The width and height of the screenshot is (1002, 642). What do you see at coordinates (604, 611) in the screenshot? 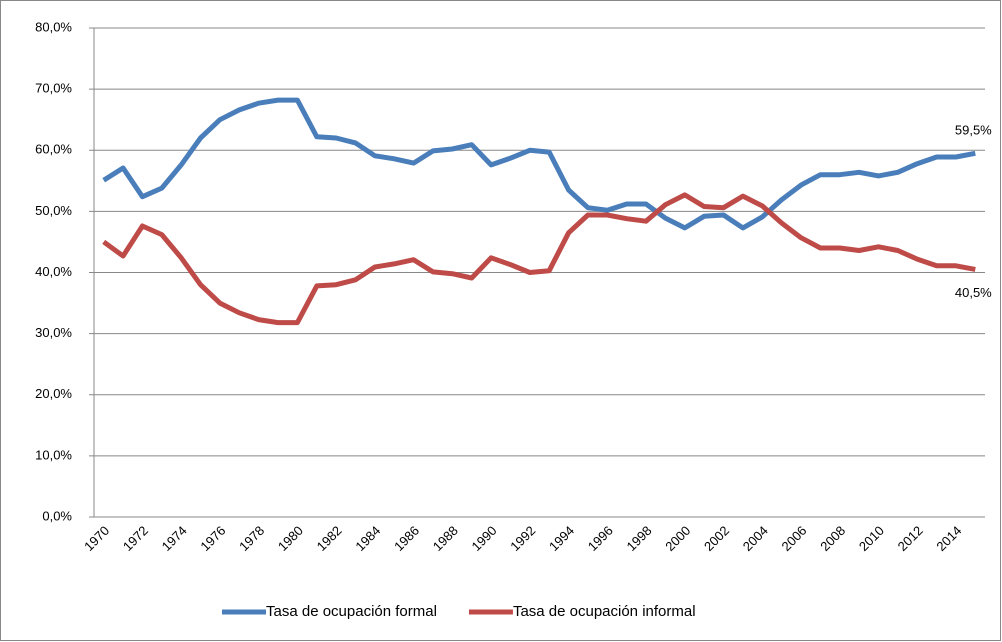
I see `legend-label: Tasa de ocupación informal` at bounding box center [604, 611].